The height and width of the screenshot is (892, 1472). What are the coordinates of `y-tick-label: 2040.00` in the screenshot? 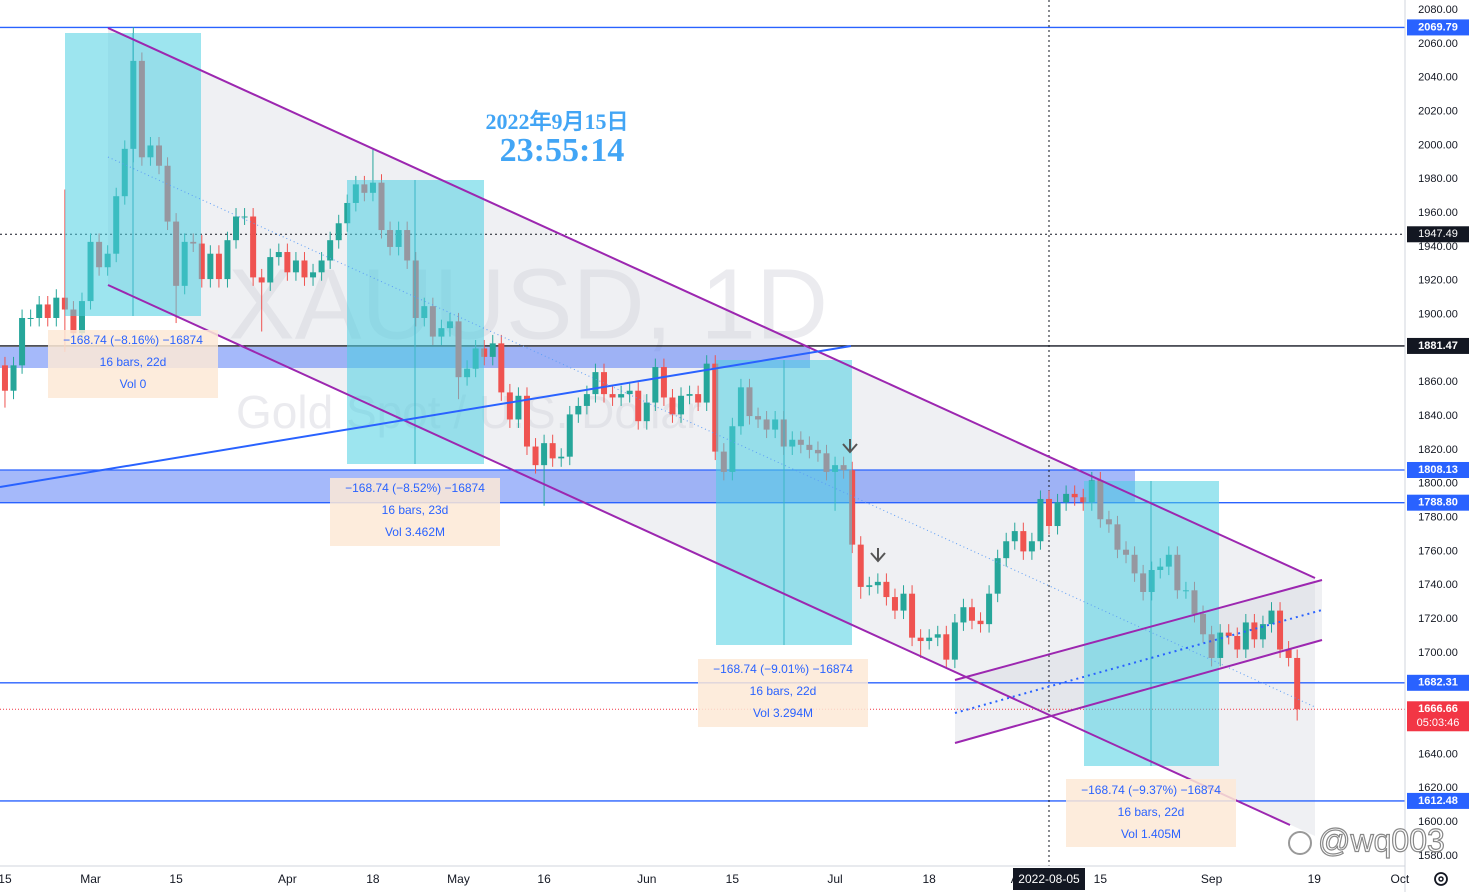 It's located at (1438, 78).